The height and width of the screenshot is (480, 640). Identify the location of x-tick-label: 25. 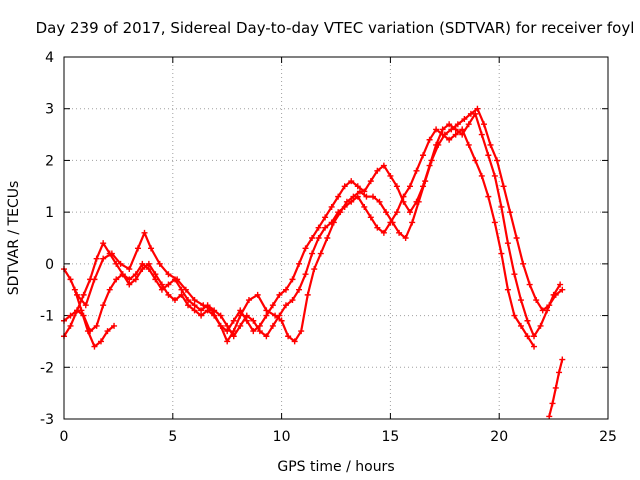
(608, 437).